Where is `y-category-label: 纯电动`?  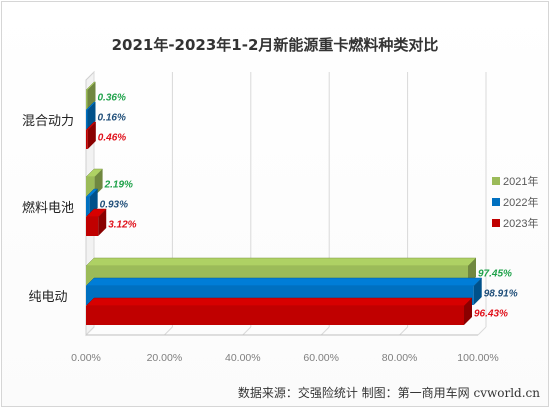
y-category-label: 纯电动 is located at coordinates (47, 297).